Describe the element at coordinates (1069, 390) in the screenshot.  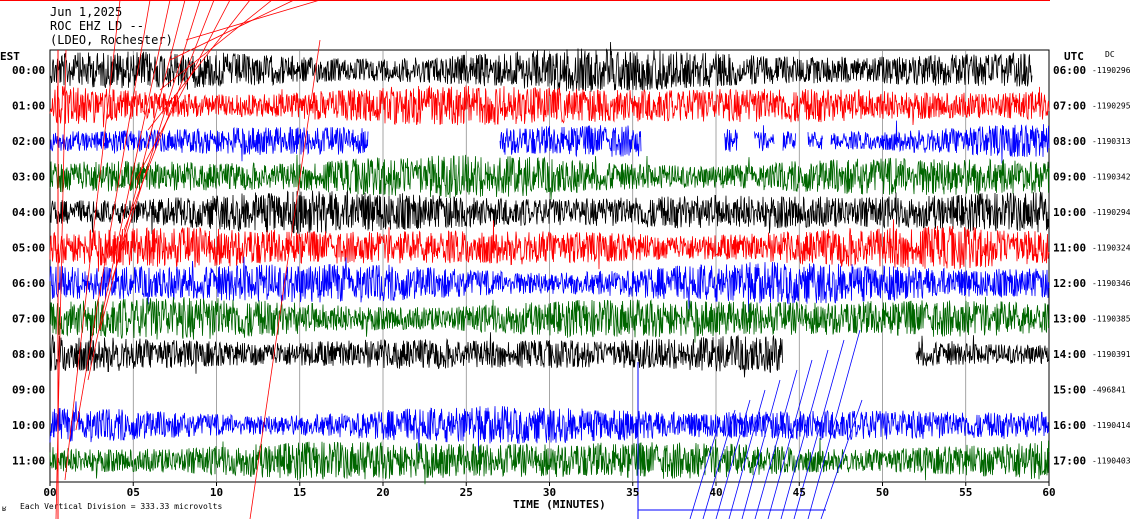
I see `utc-row-label: 15:00` at that location.